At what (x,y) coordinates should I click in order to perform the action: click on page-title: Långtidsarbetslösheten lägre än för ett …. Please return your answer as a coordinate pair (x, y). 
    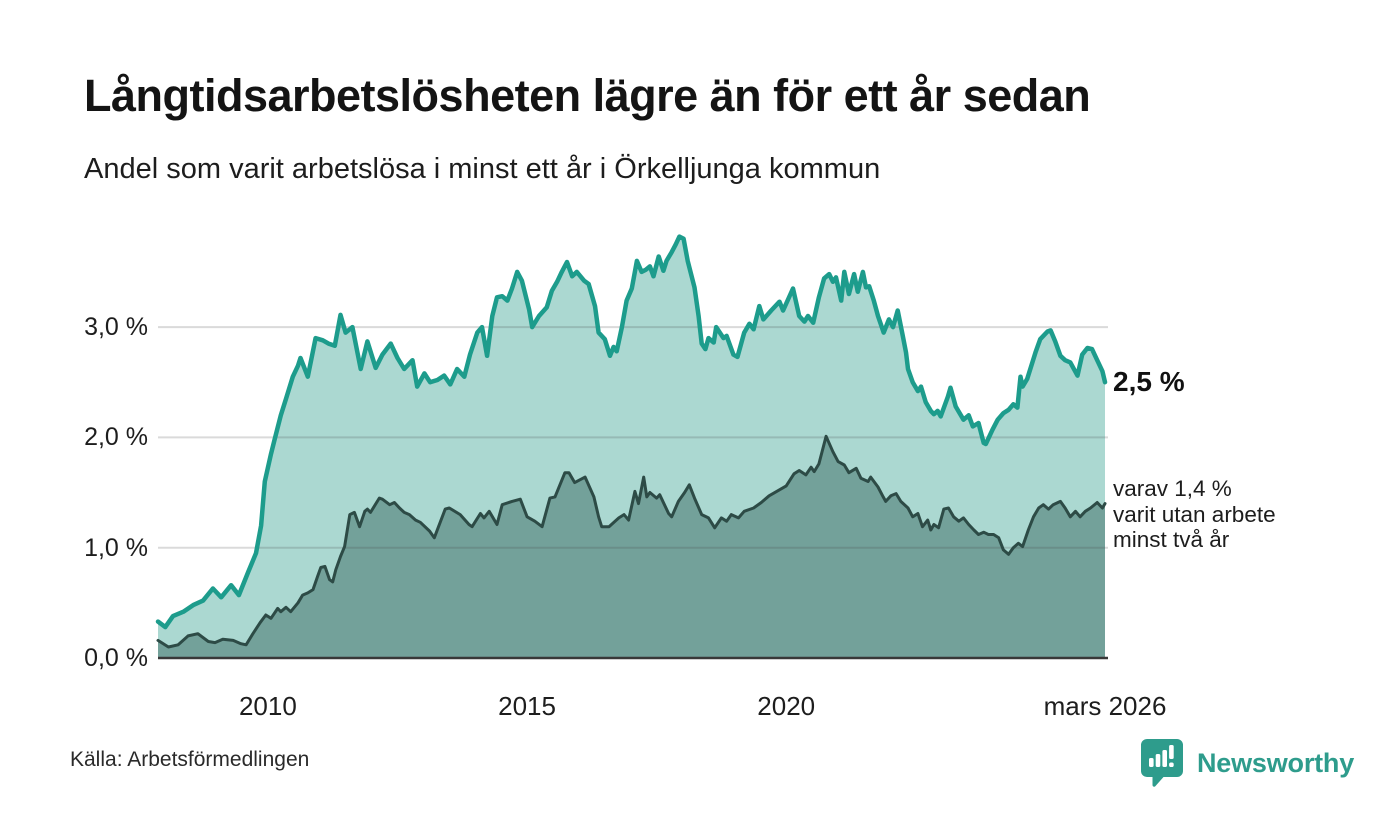
    Looking at the image, I should click on (587, 95).